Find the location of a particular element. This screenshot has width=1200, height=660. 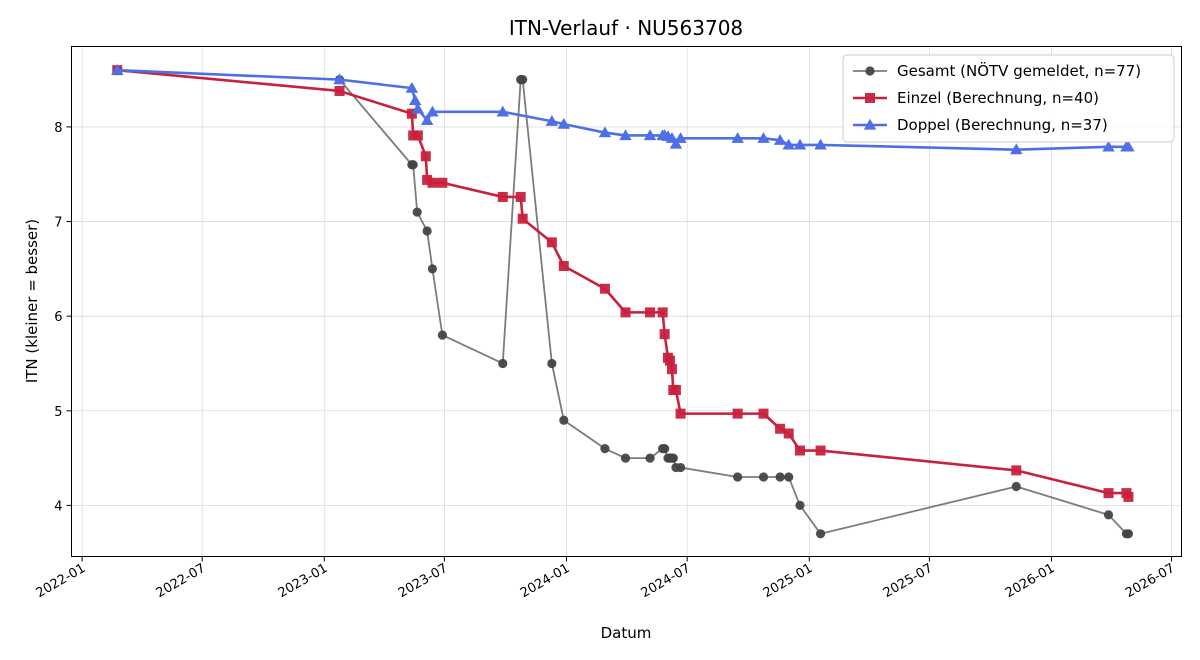

legend-box is located at coordinates (1008, 98).